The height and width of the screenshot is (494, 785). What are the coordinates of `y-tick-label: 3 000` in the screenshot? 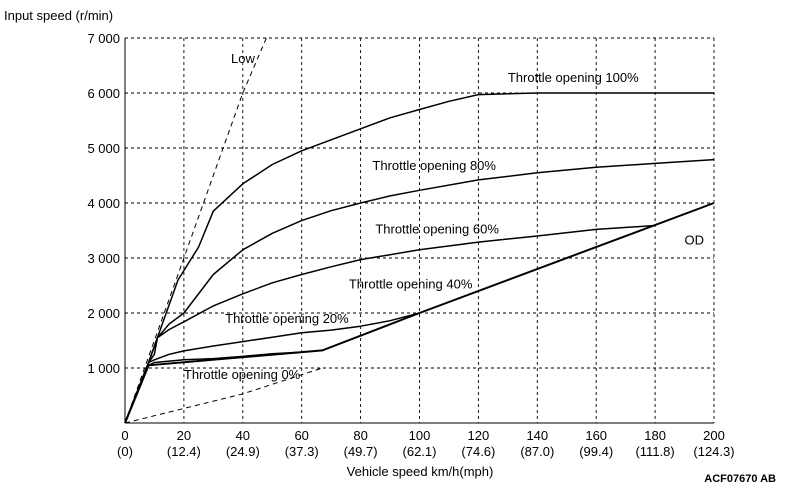 It's located at (103, 258).